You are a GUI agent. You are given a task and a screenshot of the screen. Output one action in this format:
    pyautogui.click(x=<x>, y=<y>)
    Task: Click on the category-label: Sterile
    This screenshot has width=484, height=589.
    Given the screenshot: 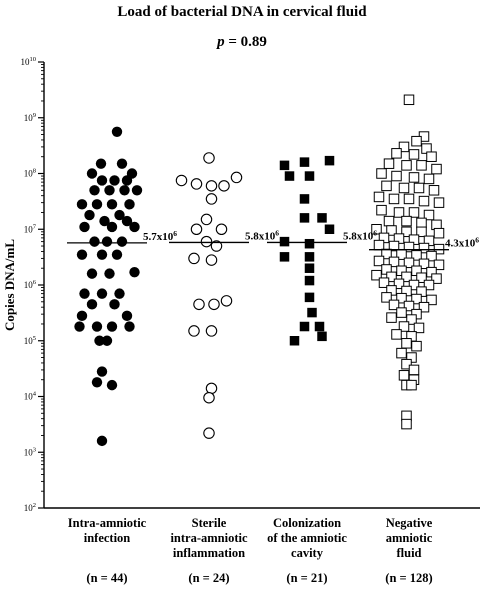 What is the action you would take?
    pyautogui.click(x=209, y=523)
    